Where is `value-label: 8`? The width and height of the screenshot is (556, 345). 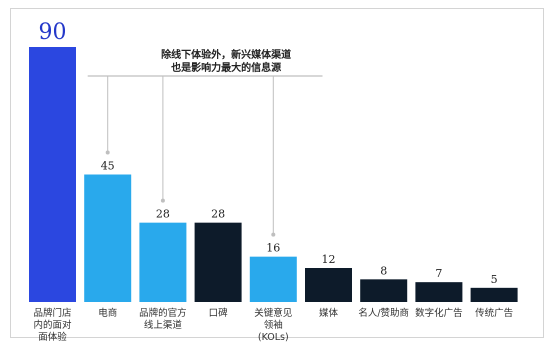
value-label: 8 is located at coordinates (383, 270).